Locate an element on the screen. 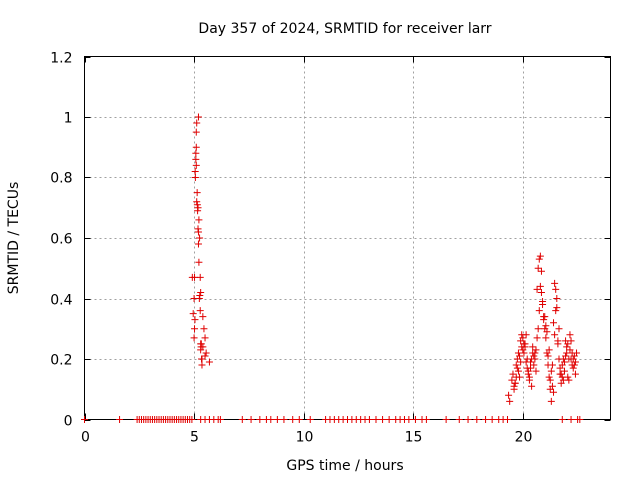  x-tick-label: 15 is located at coordinates (414, 438).